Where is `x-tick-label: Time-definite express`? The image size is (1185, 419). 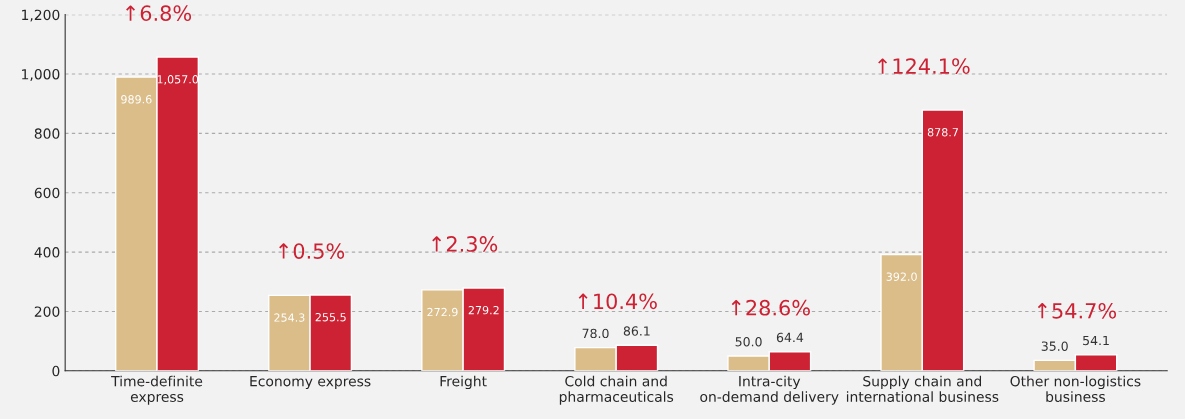
x-tick-label: Time-definite express is located at coordinates (157, 390).